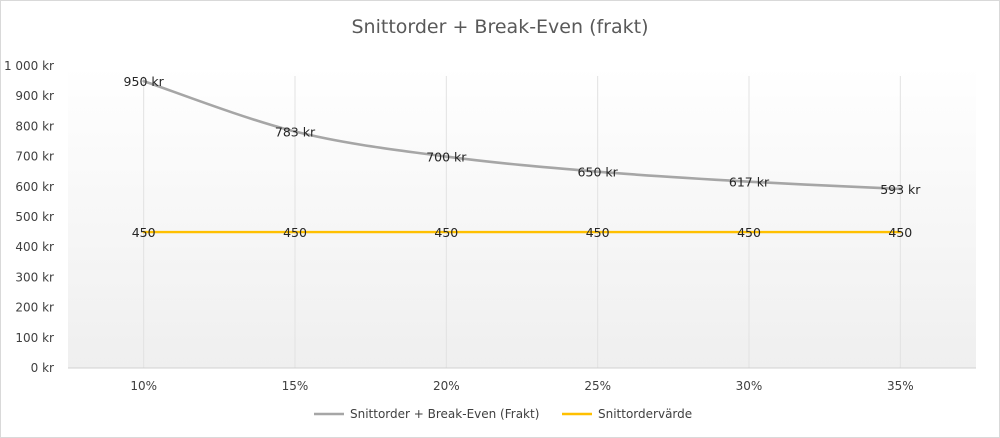 This screenshot has height=438, width=1000. What do you see at coordinates (749, 182) in the screenshot?
I see `data-label: 617 kr` at bounding box center [749, 182].